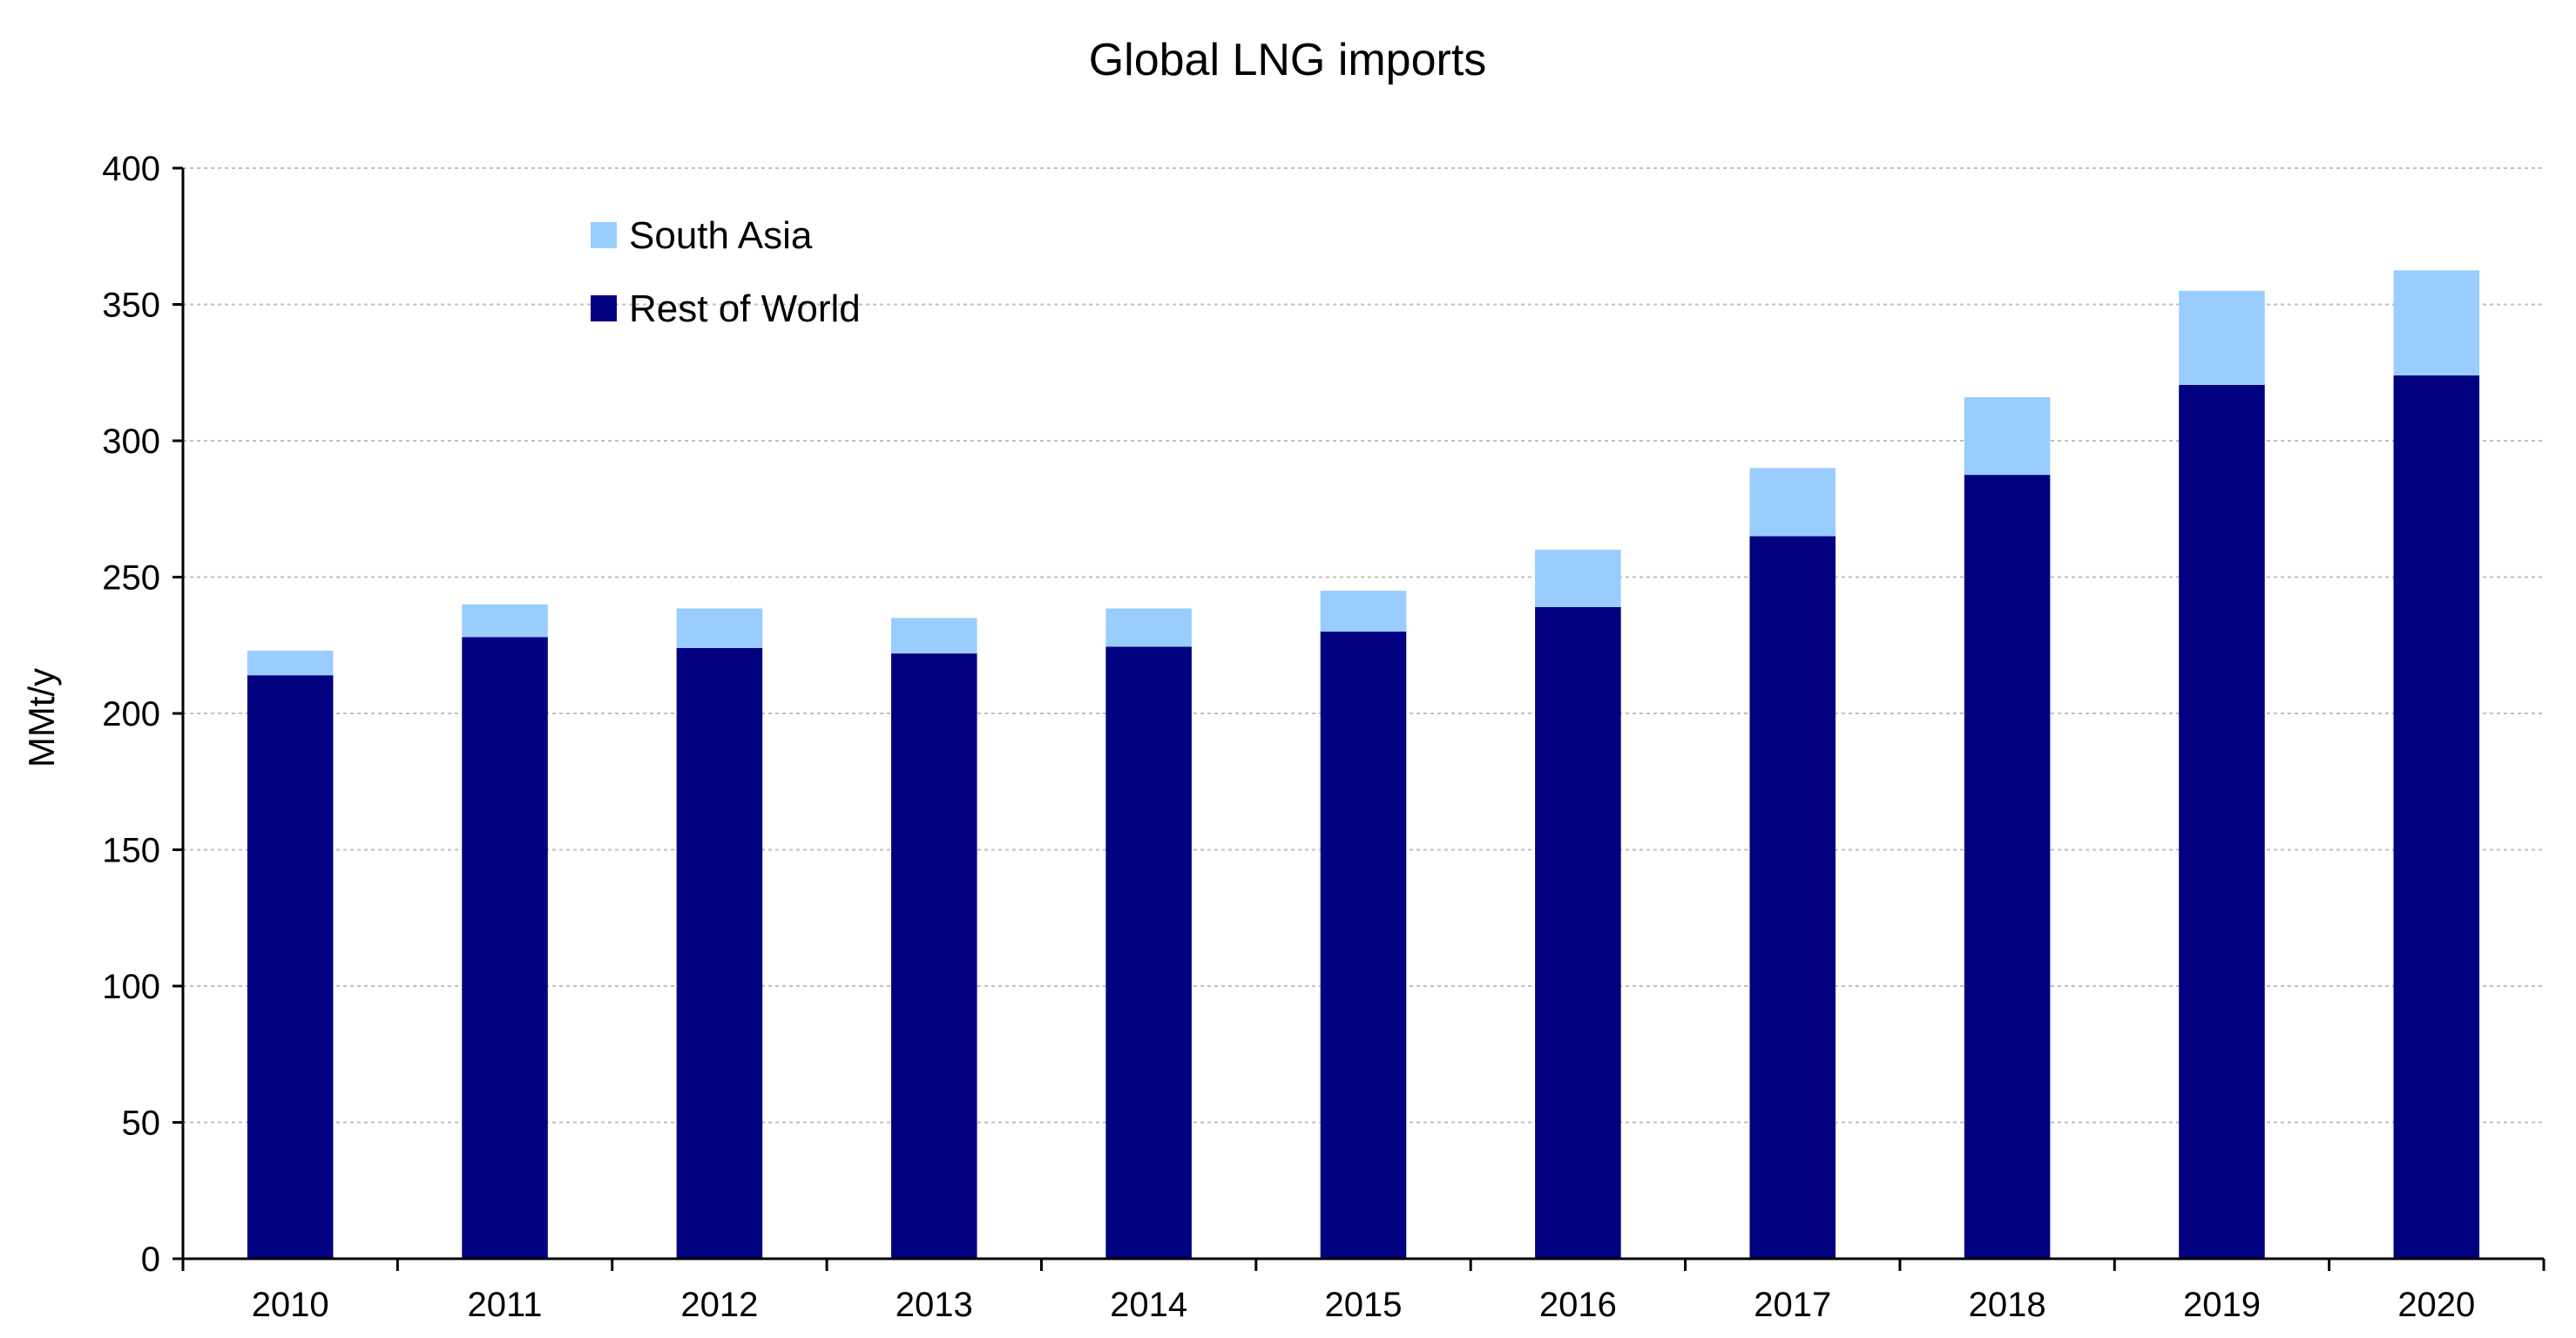 Image resolution: width=2576 pixels, height=1338 pixels. Describe the element at coordinates (131, 578) in the screenshot. I see `y-tick-label: 250` at that location.